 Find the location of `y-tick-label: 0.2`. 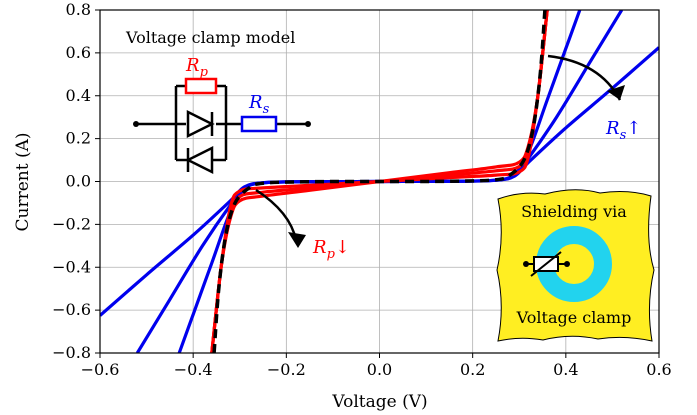

y-tick-label: 0.2 is located at coordinates (78, 138).